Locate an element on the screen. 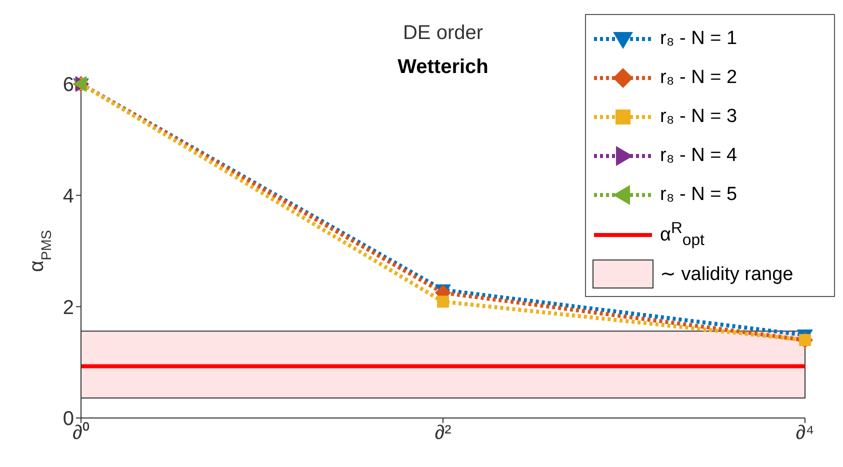  legend-label: r₈ - N = 3 is located at coordinates (699, 117).